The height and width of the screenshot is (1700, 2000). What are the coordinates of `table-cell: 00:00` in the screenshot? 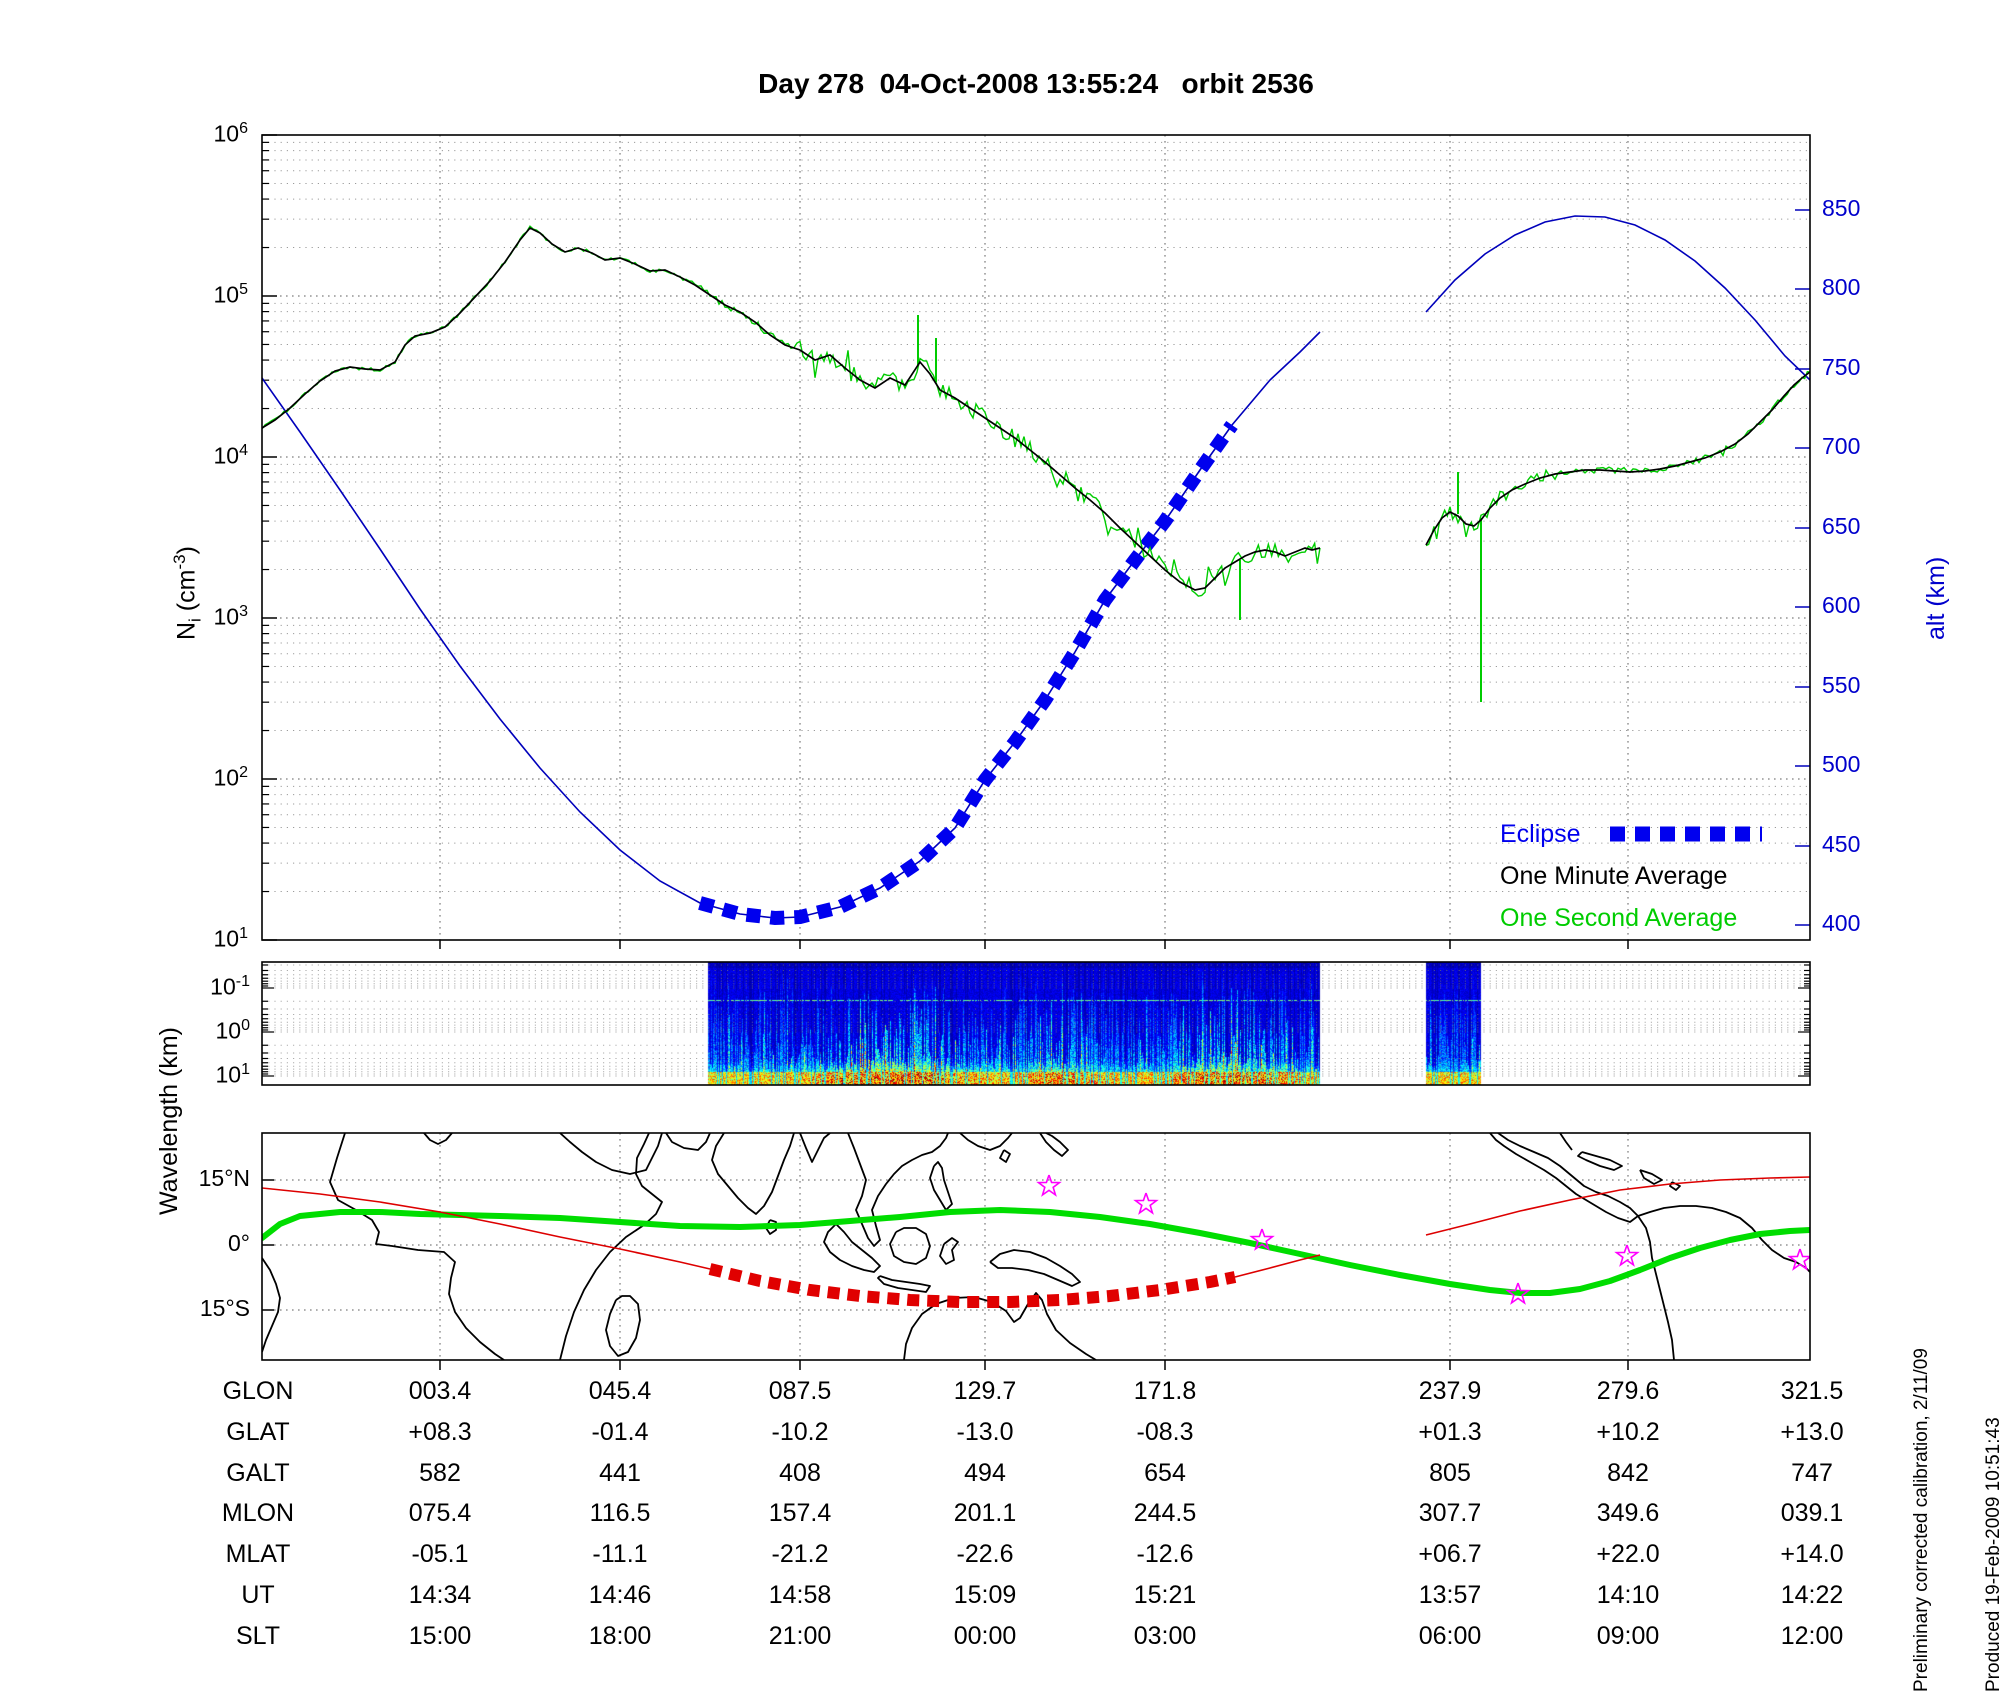 It's located at (985, 1636).